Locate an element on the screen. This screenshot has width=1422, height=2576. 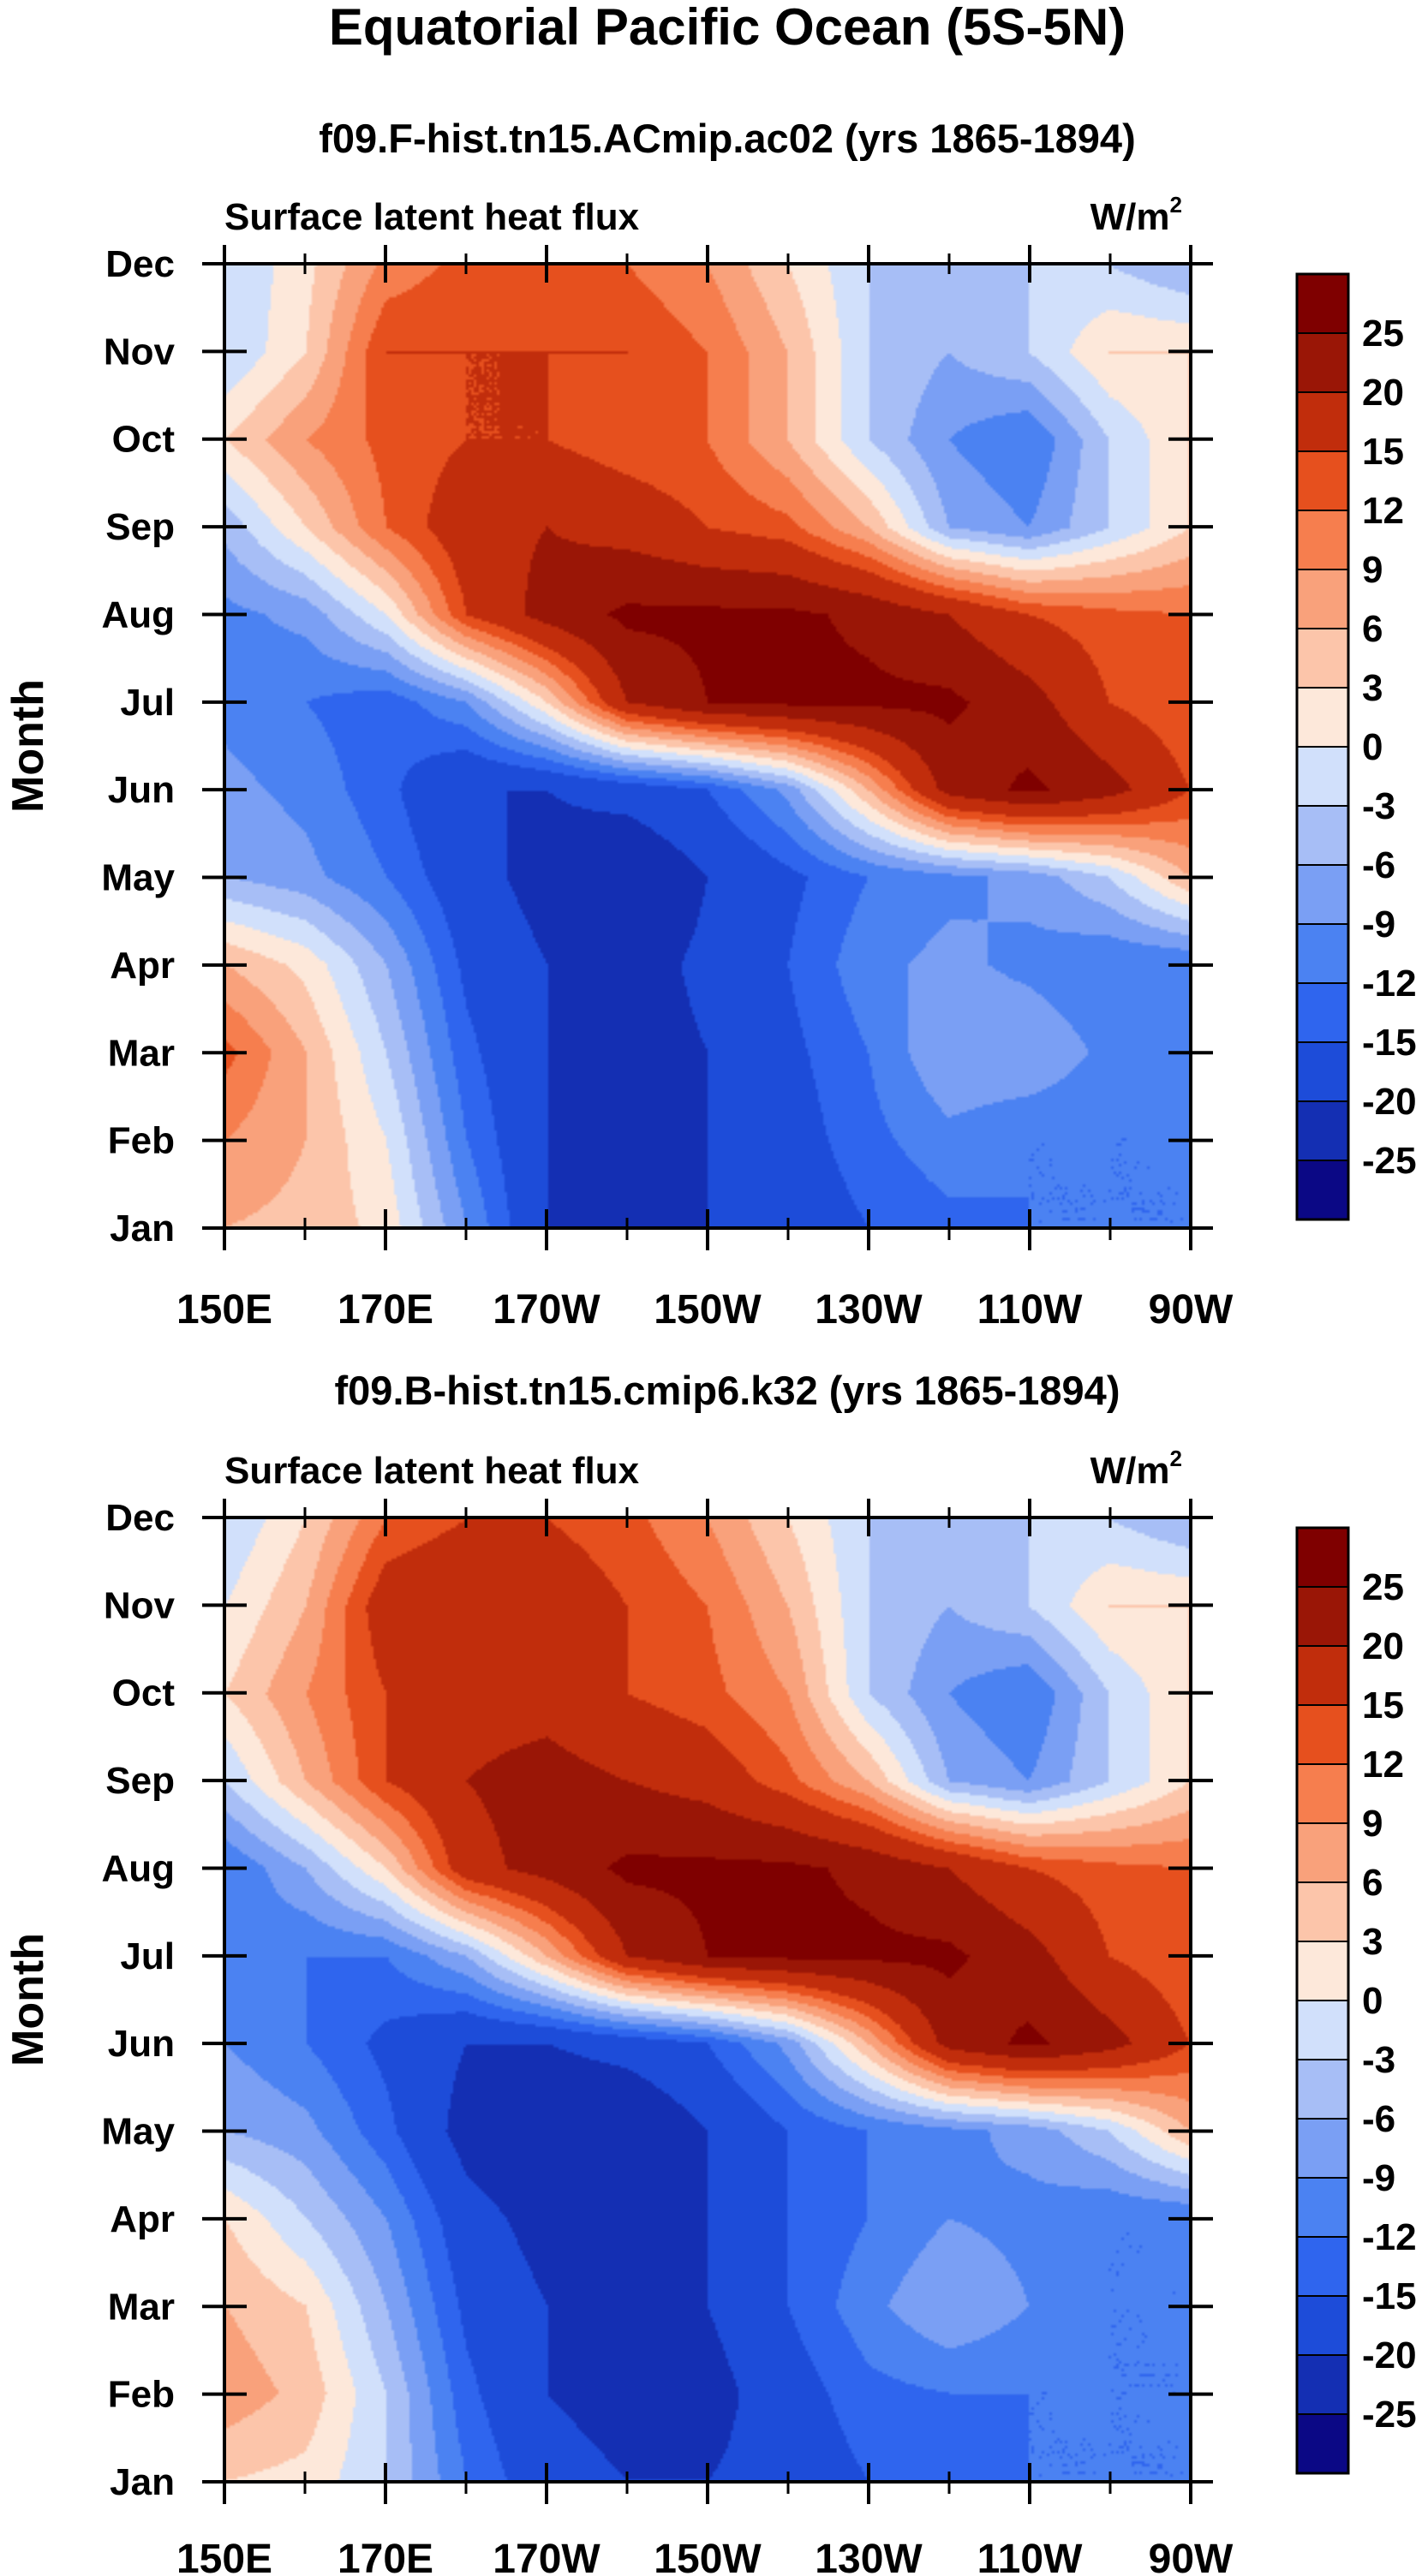
p1-x-tick-label: 170E is located at coordinates (386, 1310).